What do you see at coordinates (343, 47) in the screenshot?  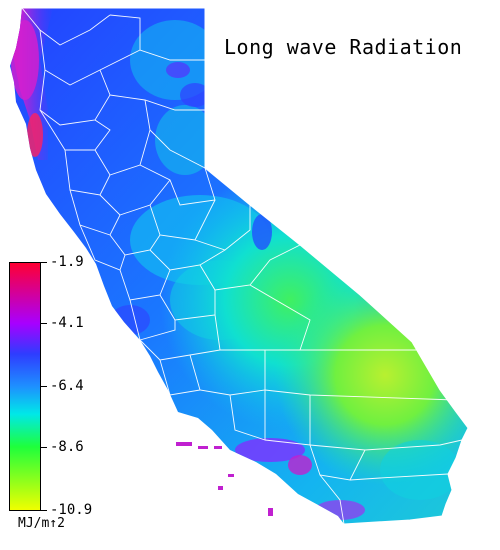 I see `map-title: Long wave Radiation` at bounding box center [343, 47].